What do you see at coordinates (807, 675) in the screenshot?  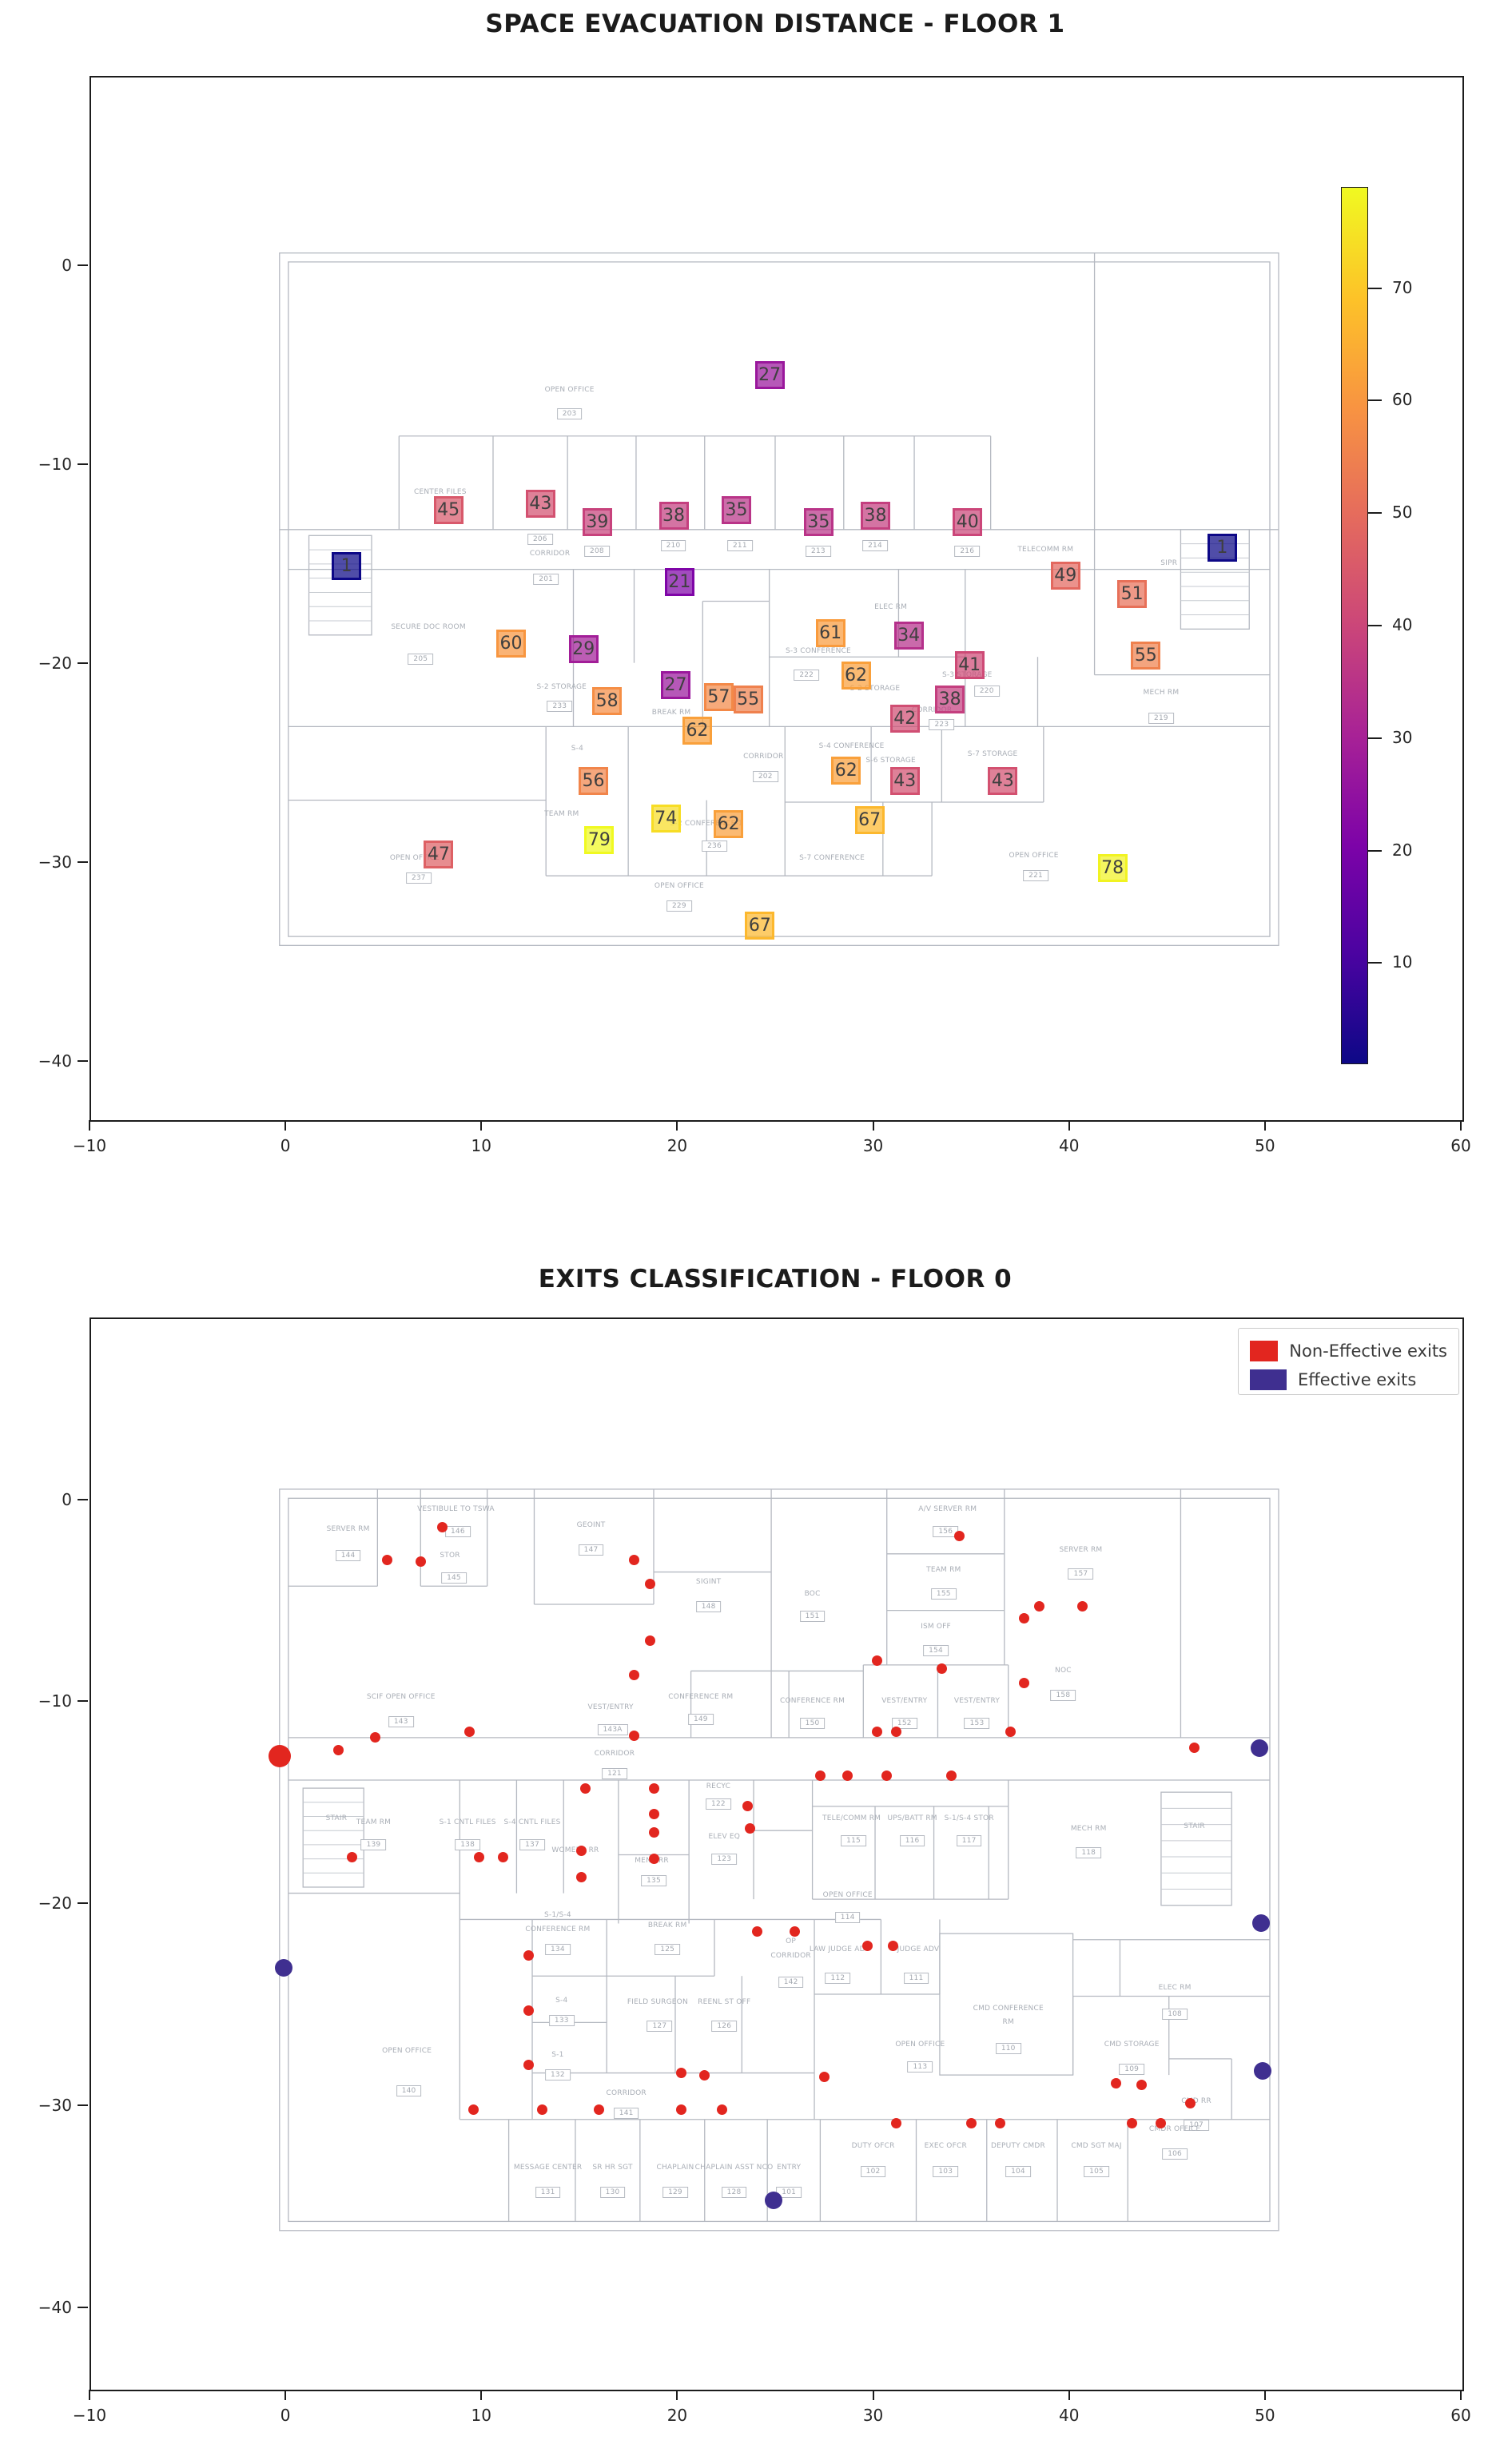 I see `figure1-room-number: 222` at bounding box center [807, 675].